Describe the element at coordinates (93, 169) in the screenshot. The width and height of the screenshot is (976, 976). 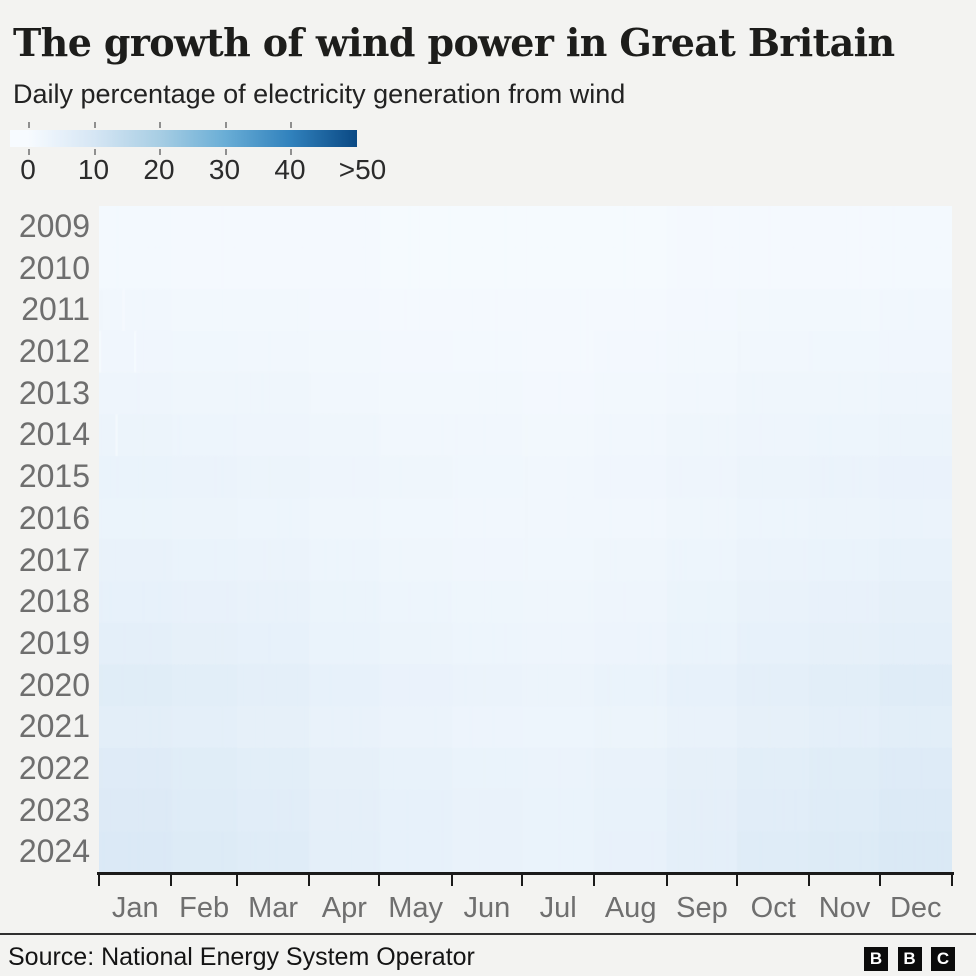
I see `legend-tick-label: 10` at that location.